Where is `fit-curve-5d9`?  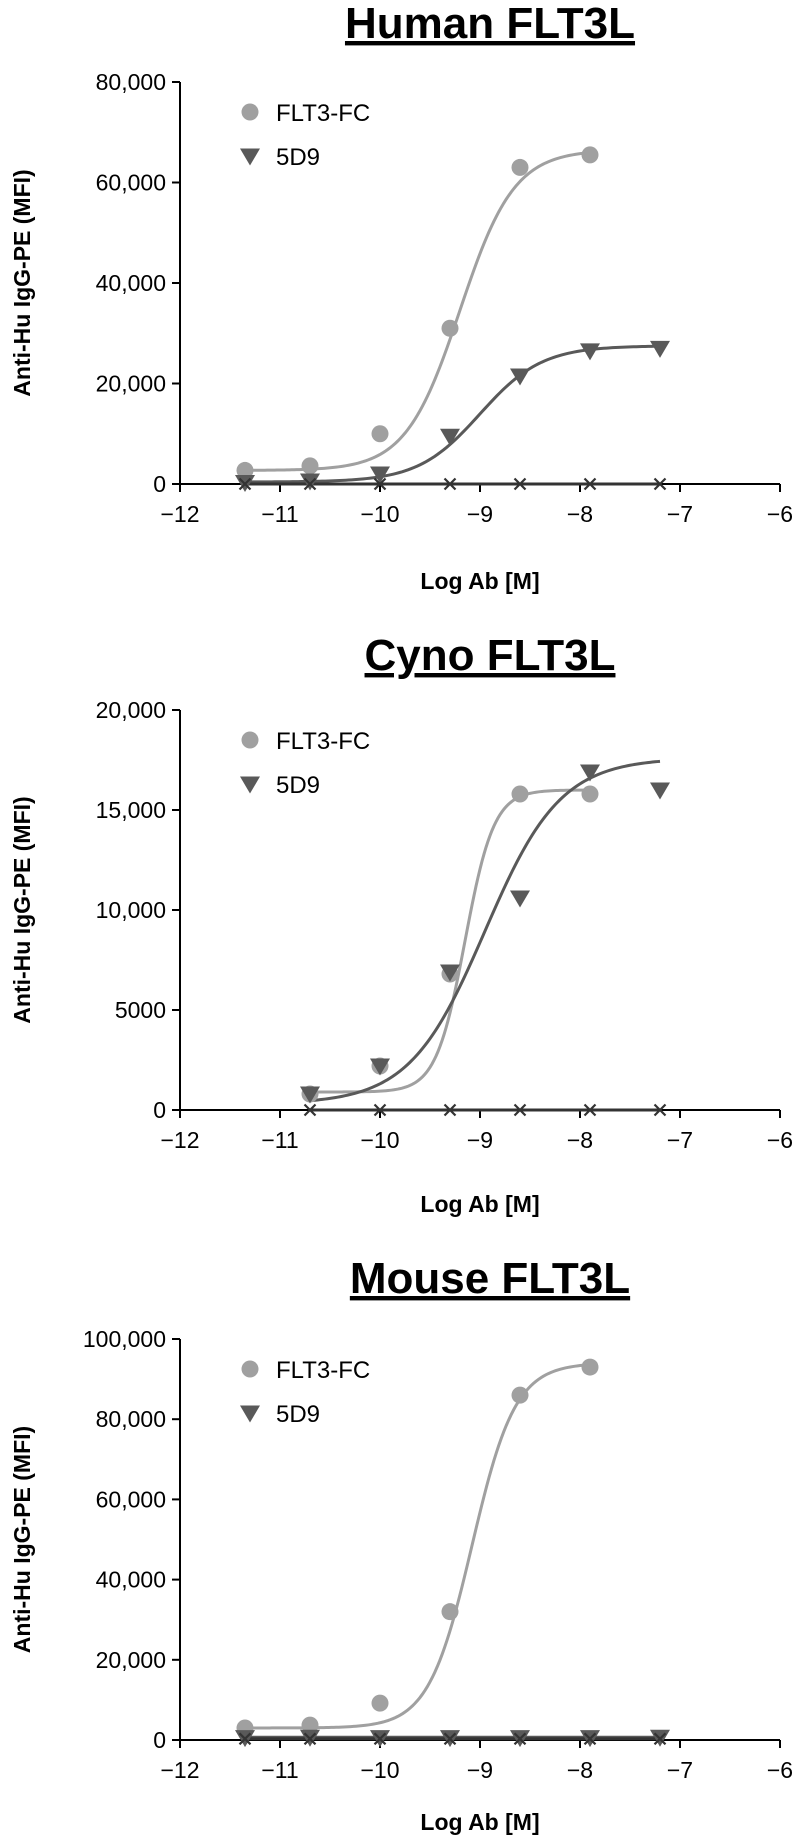 fit-curve-5d9 is located at coordinates (485, 931).